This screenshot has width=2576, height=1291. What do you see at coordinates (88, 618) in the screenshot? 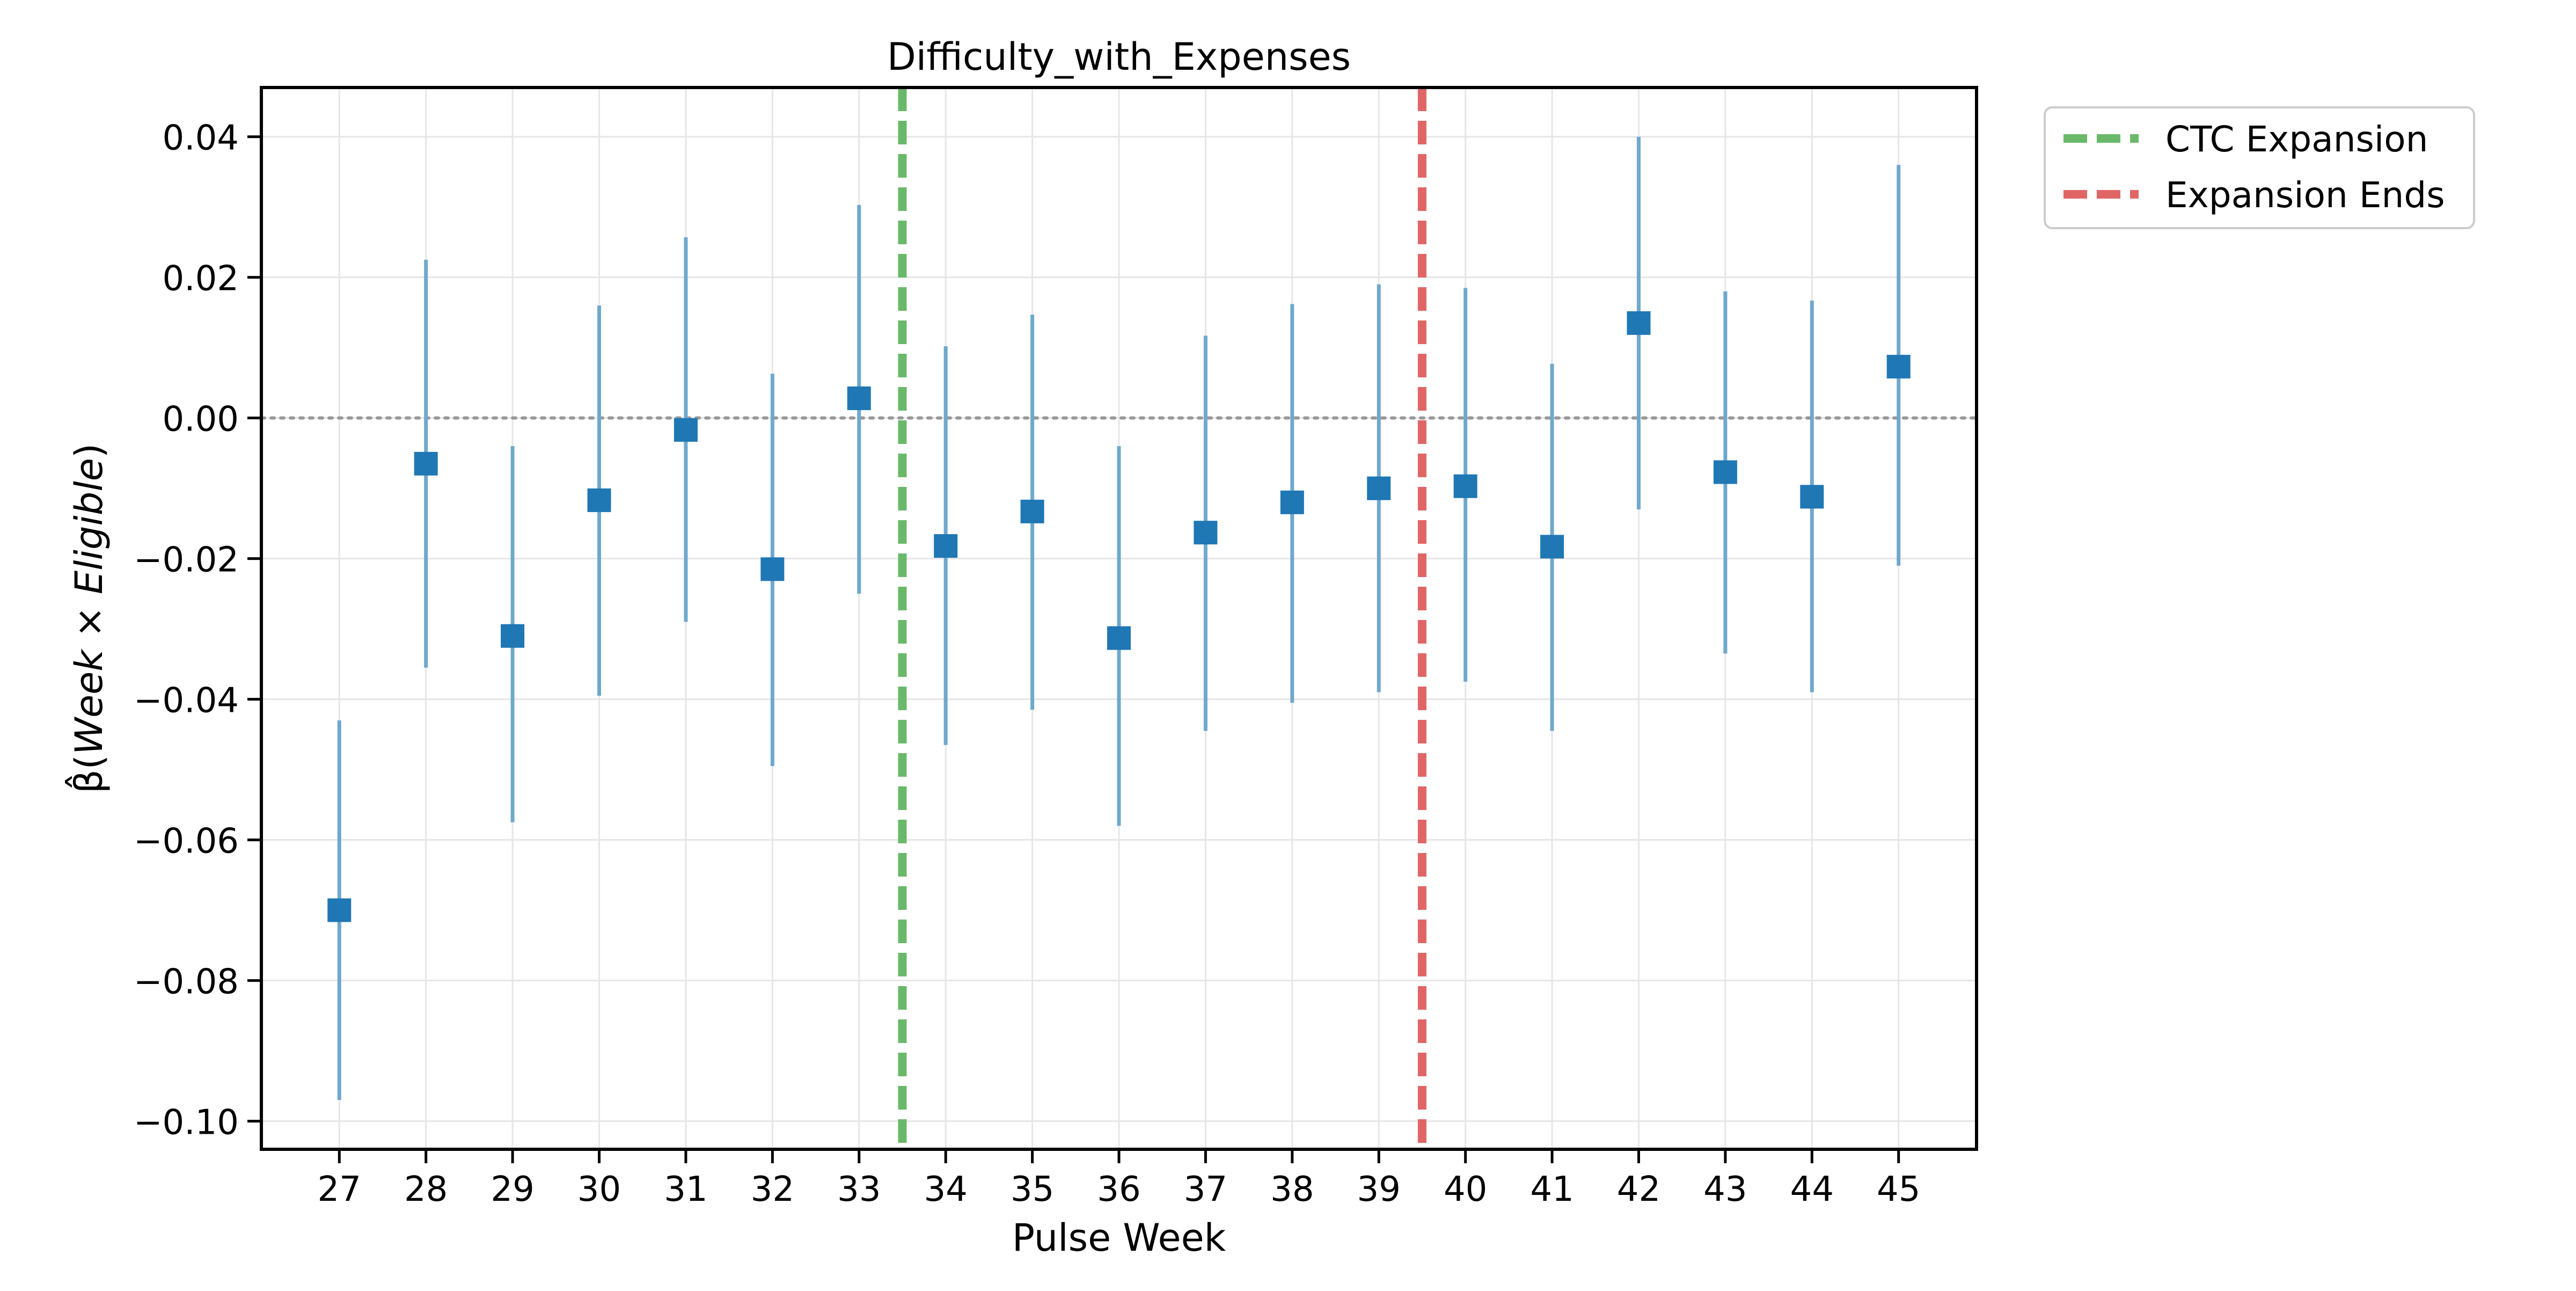
I see `y-axis-label: β̂(Week × Eligible)` at bounding box center [88, 618].